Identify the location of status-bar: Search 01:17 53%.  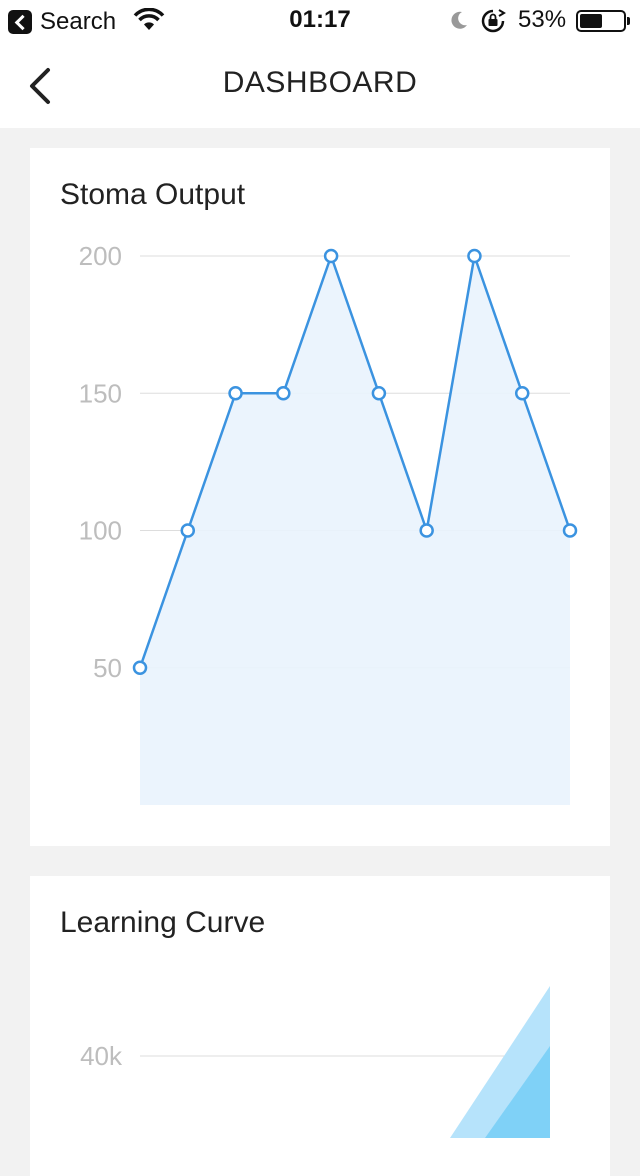
(320, 20).